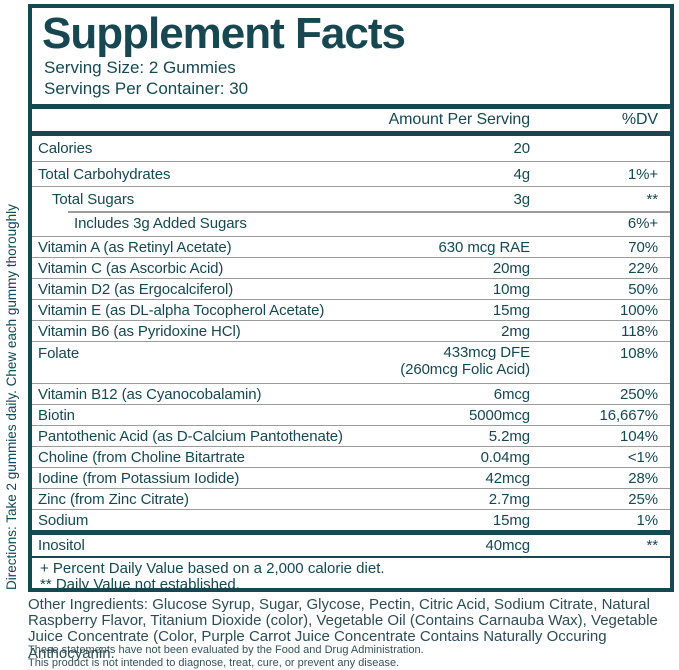  I want to click on nutrient-name: Iodine (from Potassium Iodide), so click(139, 478).